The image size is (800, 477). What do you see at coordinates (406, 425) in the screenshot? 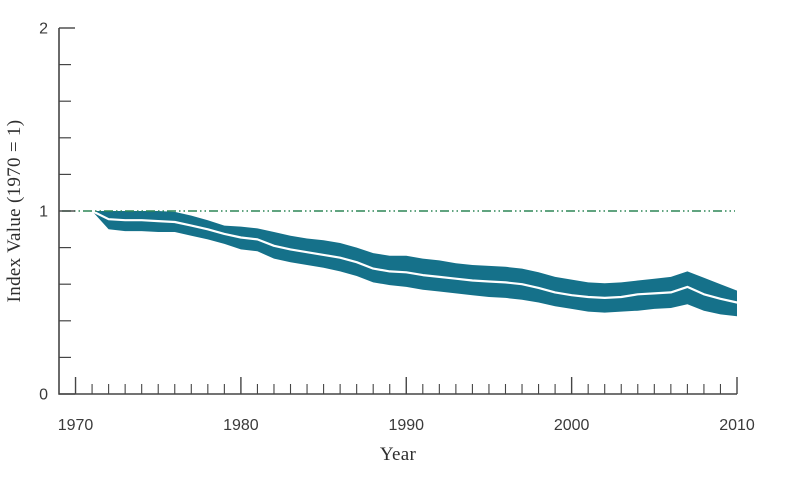
I see `x-tick-label: 1990` at bounding box center [406, 425].